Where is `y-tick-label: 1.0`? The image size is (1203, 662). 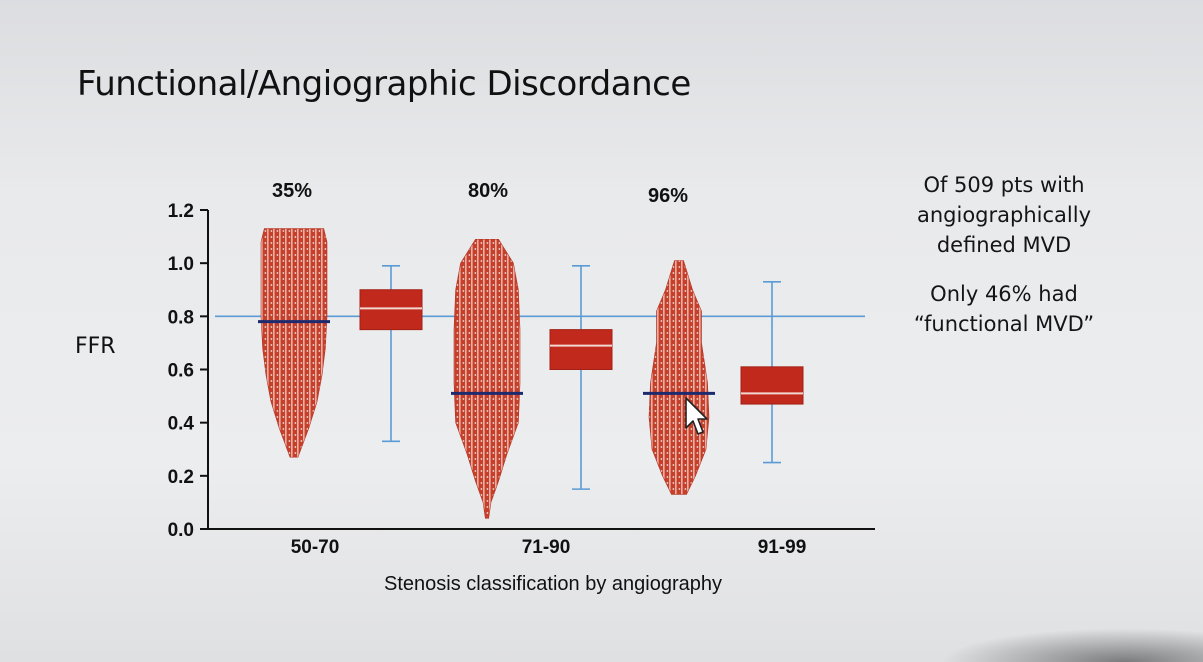
y-tick-label: 1.0 is located at coordinates (181, 264).